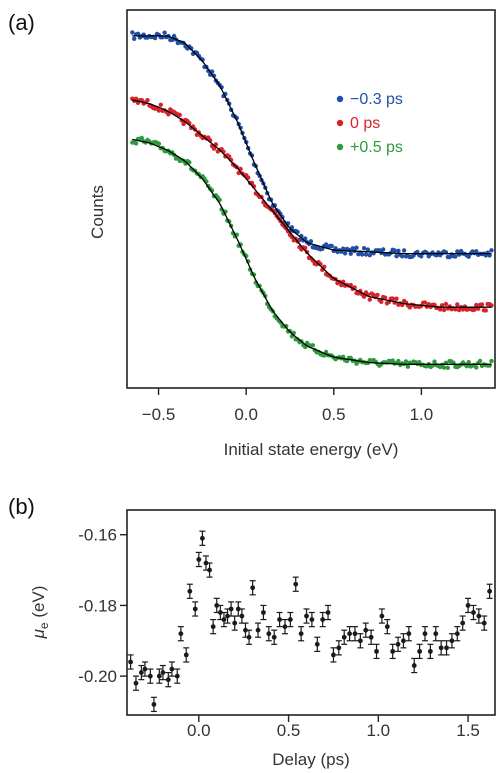 This screenshot has width=496, height=773. What do you see at coordinates (378, 730) in the screenshot?
I see `panel-b-x-tick-label: 1.0` at bounding box center [378, 730].